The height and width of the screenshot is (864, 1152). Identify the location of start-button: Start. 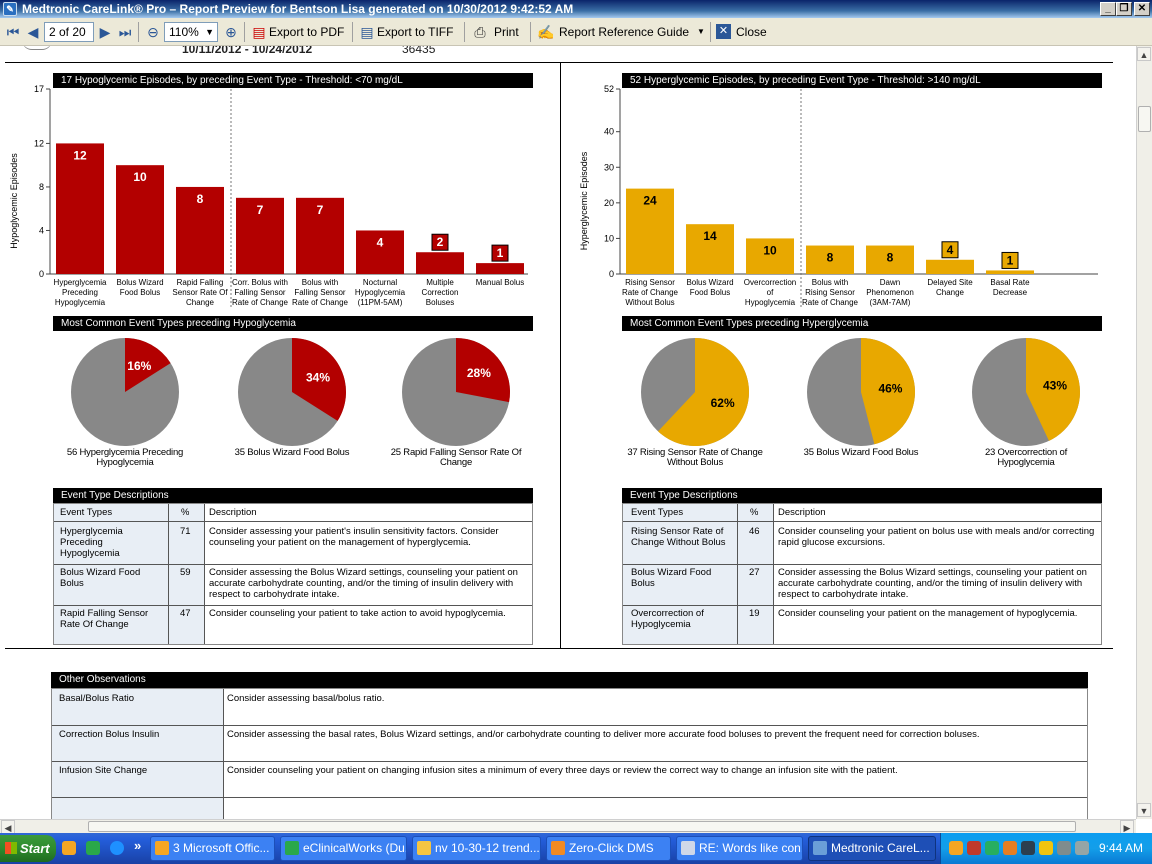
(28, 848).